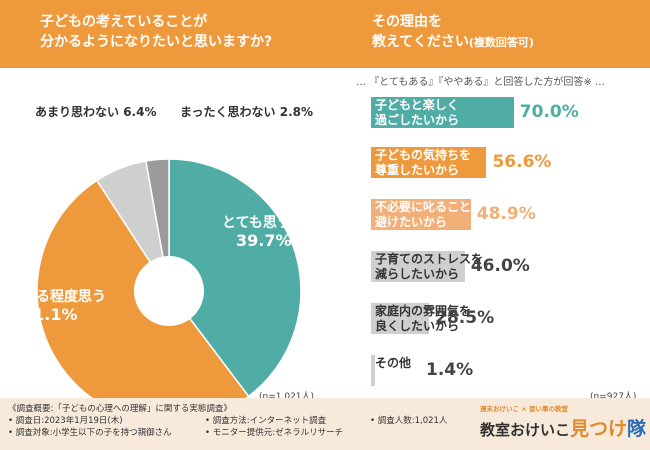 The image size is (650, 450). Describe the element at coordinates (525, 430) in the screenshot. I see `logo-main: 教室おけいこ` at that location.